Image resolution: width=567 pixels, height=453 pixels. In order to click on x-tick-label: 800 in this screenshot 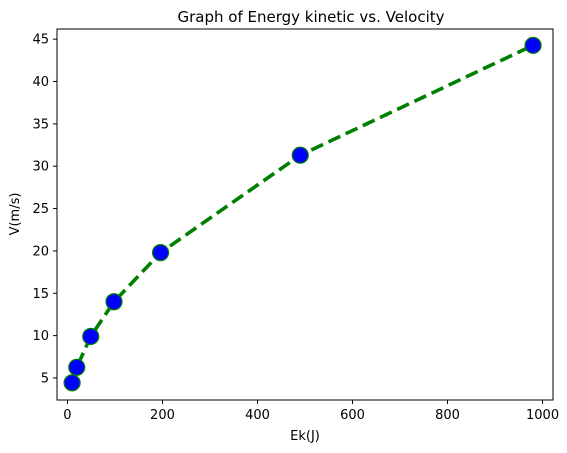, I will do `click(447, 415)`.